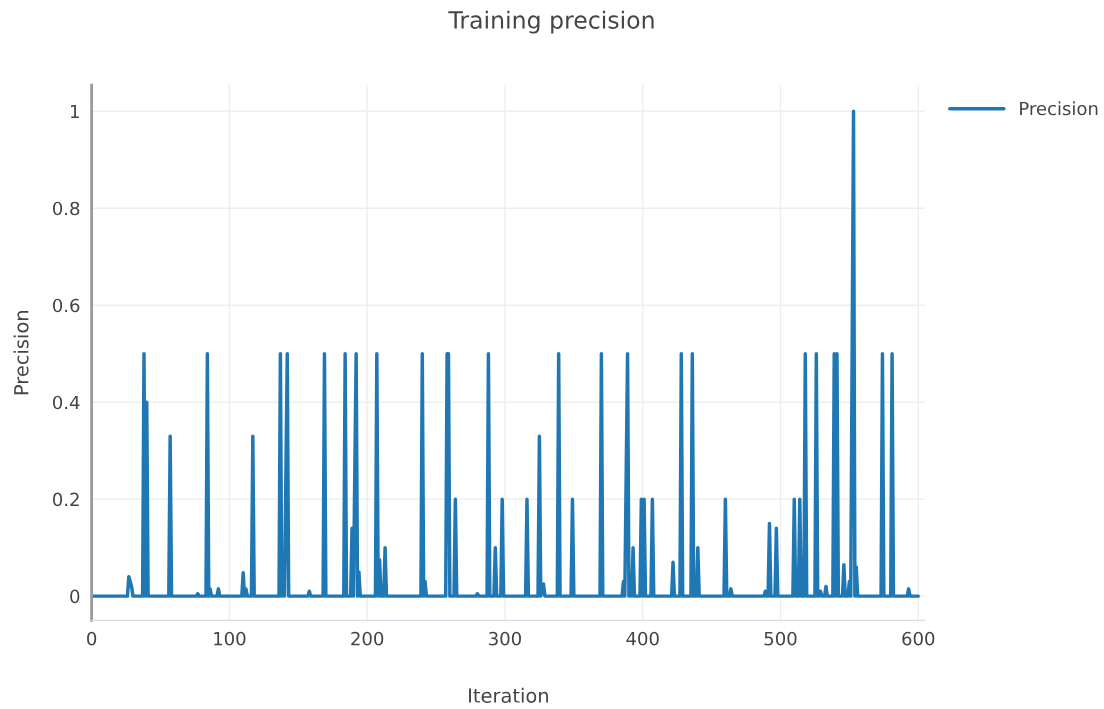  What do you see at coordinates (367, 638) in the screenshot?
I see `x-tick-label: 200` at bounding box center [367, 638].